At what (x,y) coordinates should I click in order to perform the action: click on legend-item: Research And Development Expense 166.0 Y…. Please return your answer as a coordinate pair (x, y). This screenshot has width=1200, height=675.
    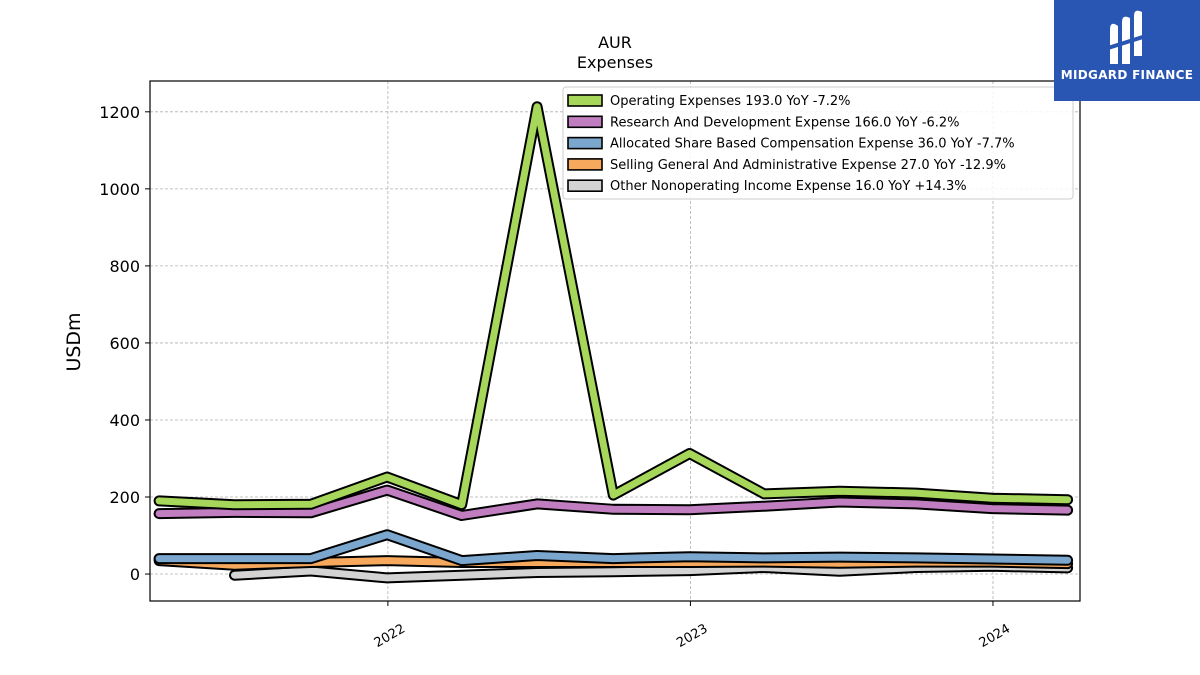
    Looking at the image, I should click on (785, 122).